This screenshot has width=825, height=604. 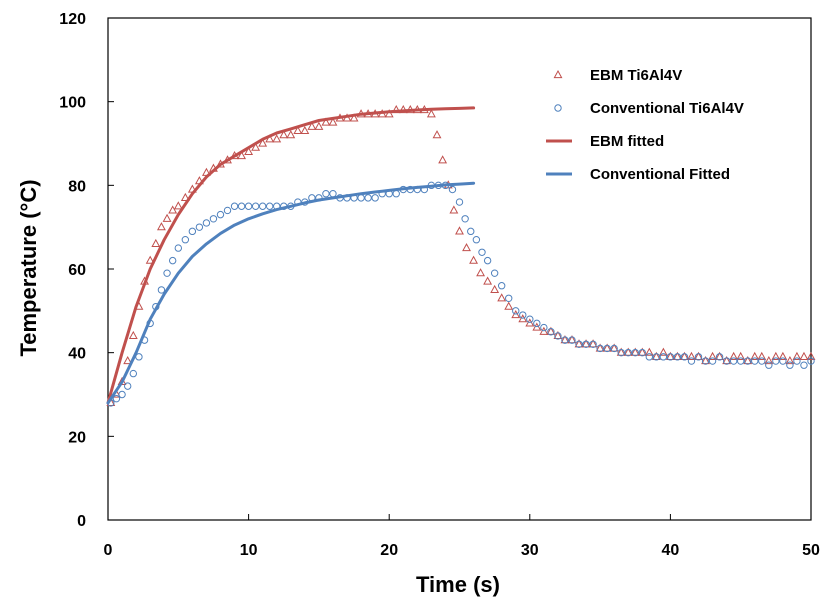 What do you see at coordinates (617, 75) in the screenshot?
I see `legend-item: EBM Ti6Al4V` at bounding box center [617, 75].